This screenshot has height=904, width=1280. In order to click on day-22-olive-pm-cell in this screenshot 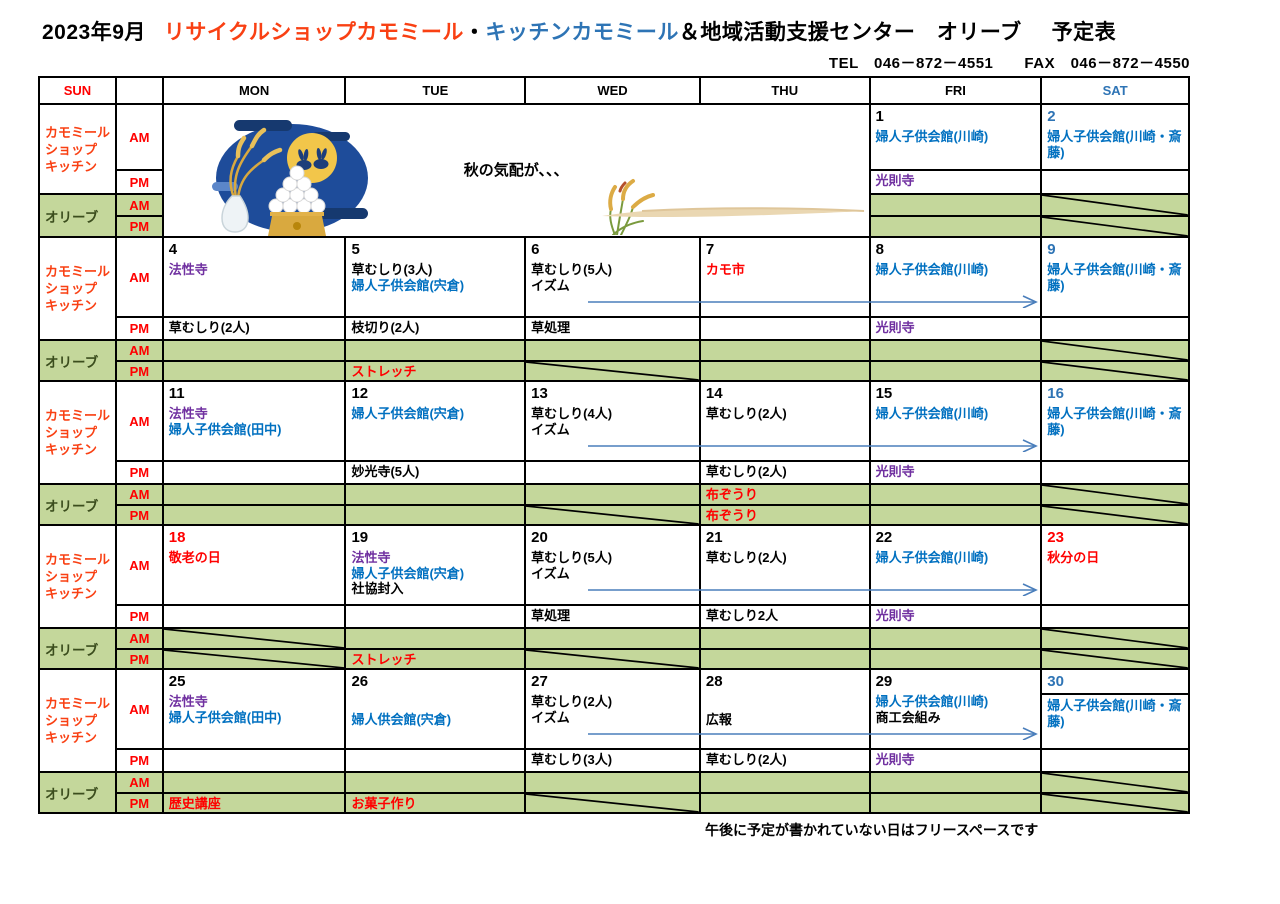, I will do `click(956, 660)`.